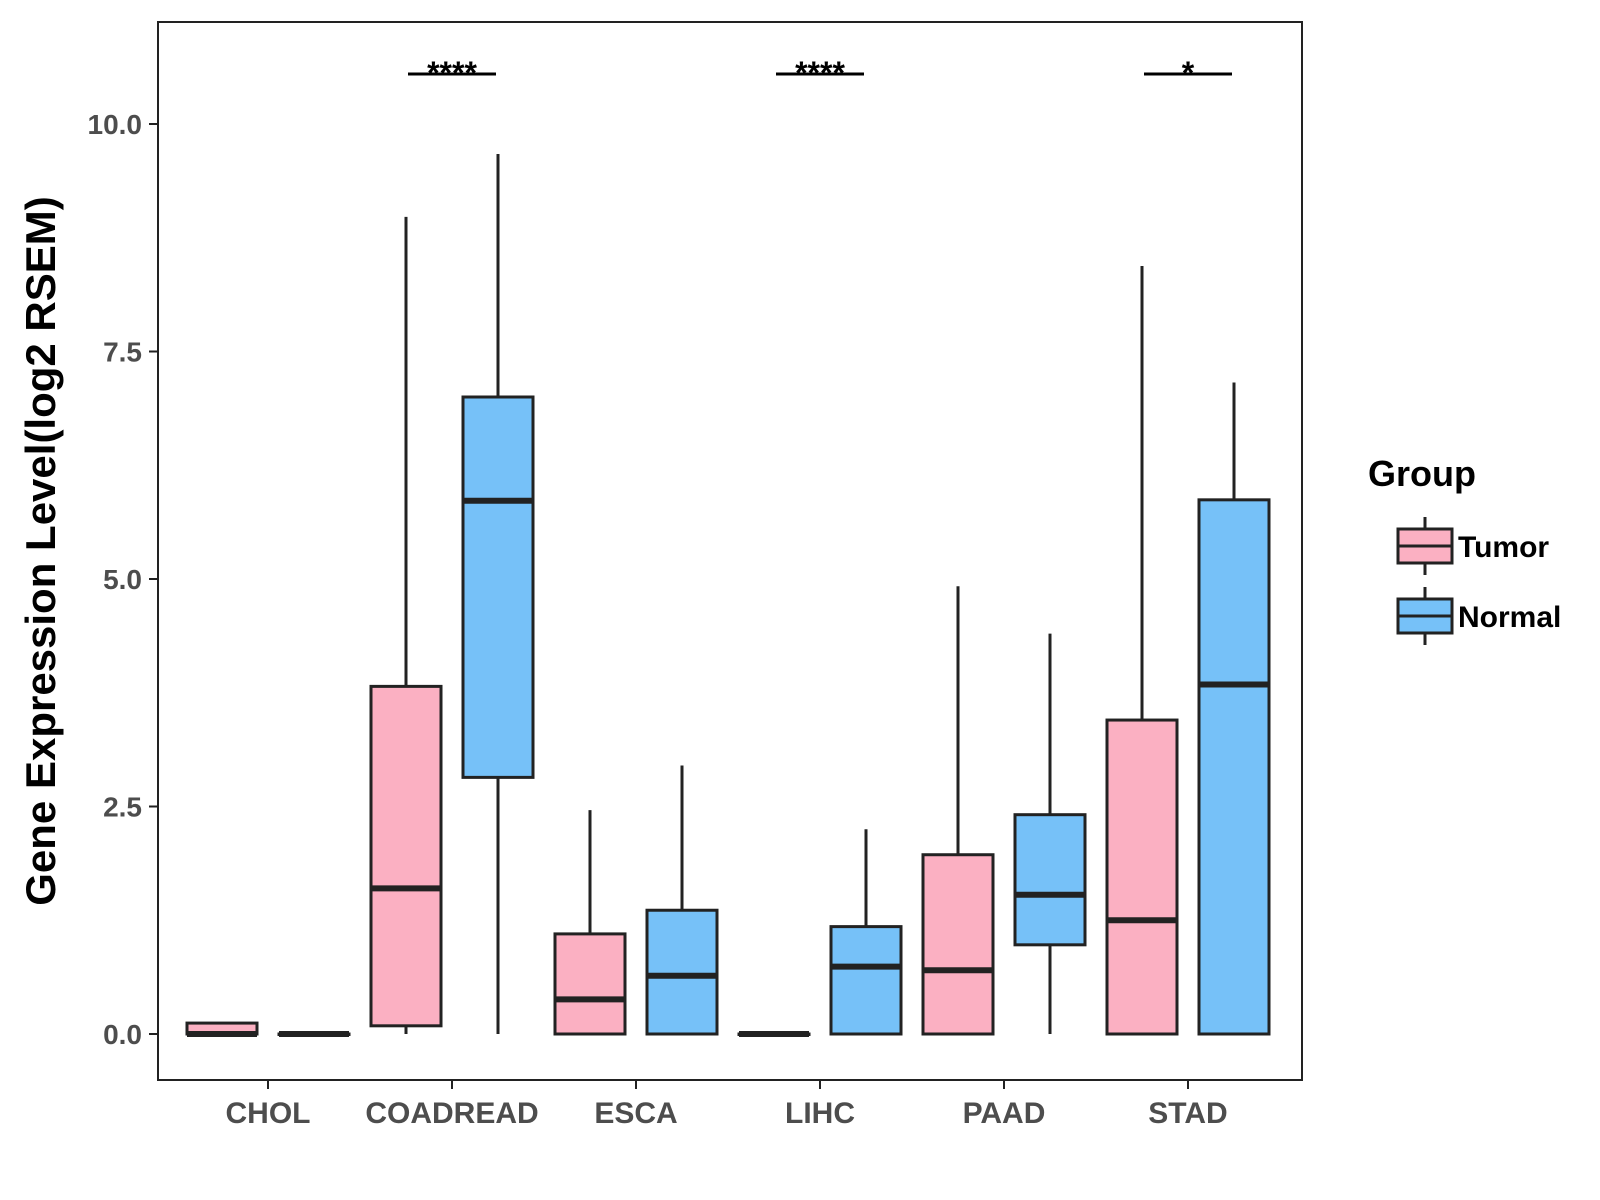  I want to click on legend-label: Normal, so click(1509, 617).